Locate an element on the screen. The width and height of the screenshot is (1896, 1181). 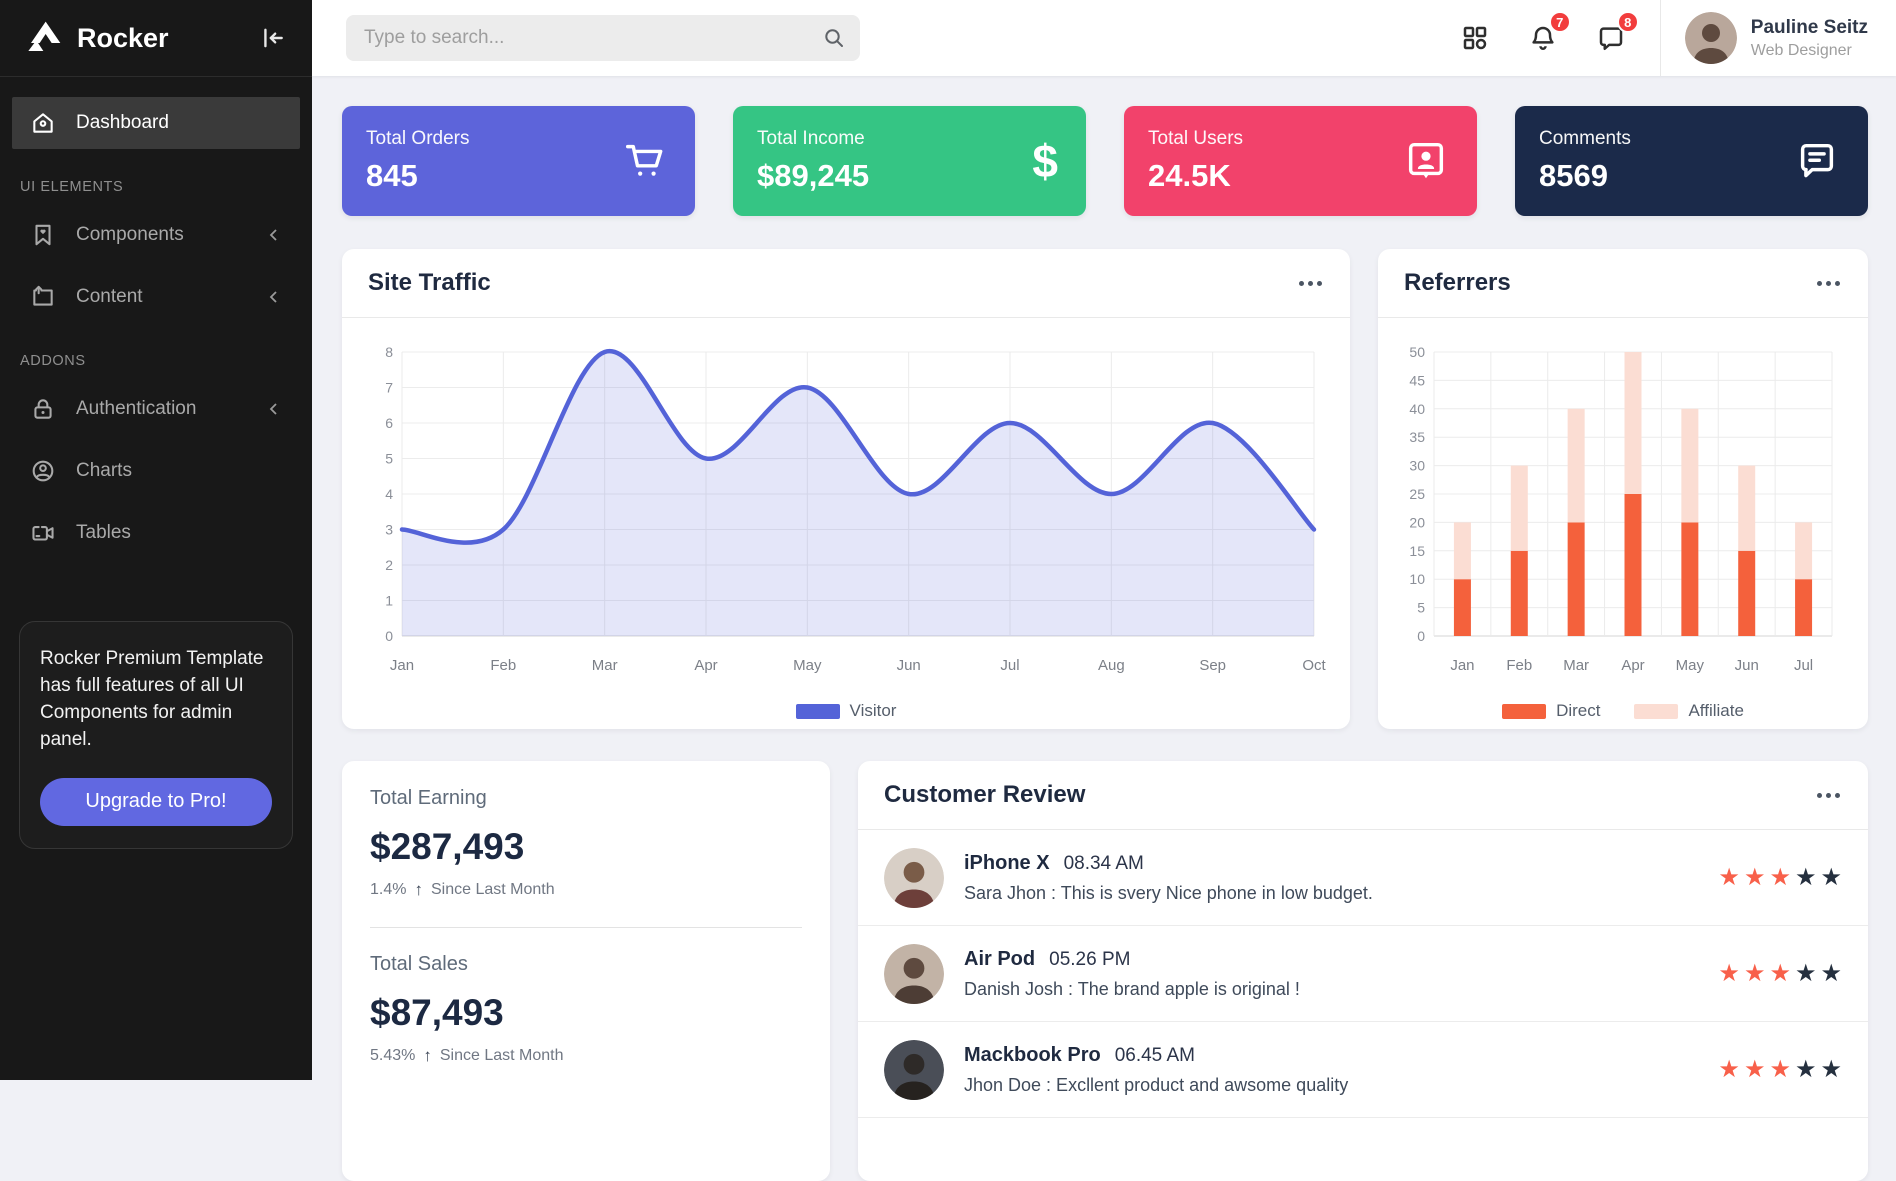
sidebar-item-content: Content is located at coordinates (156, 297).